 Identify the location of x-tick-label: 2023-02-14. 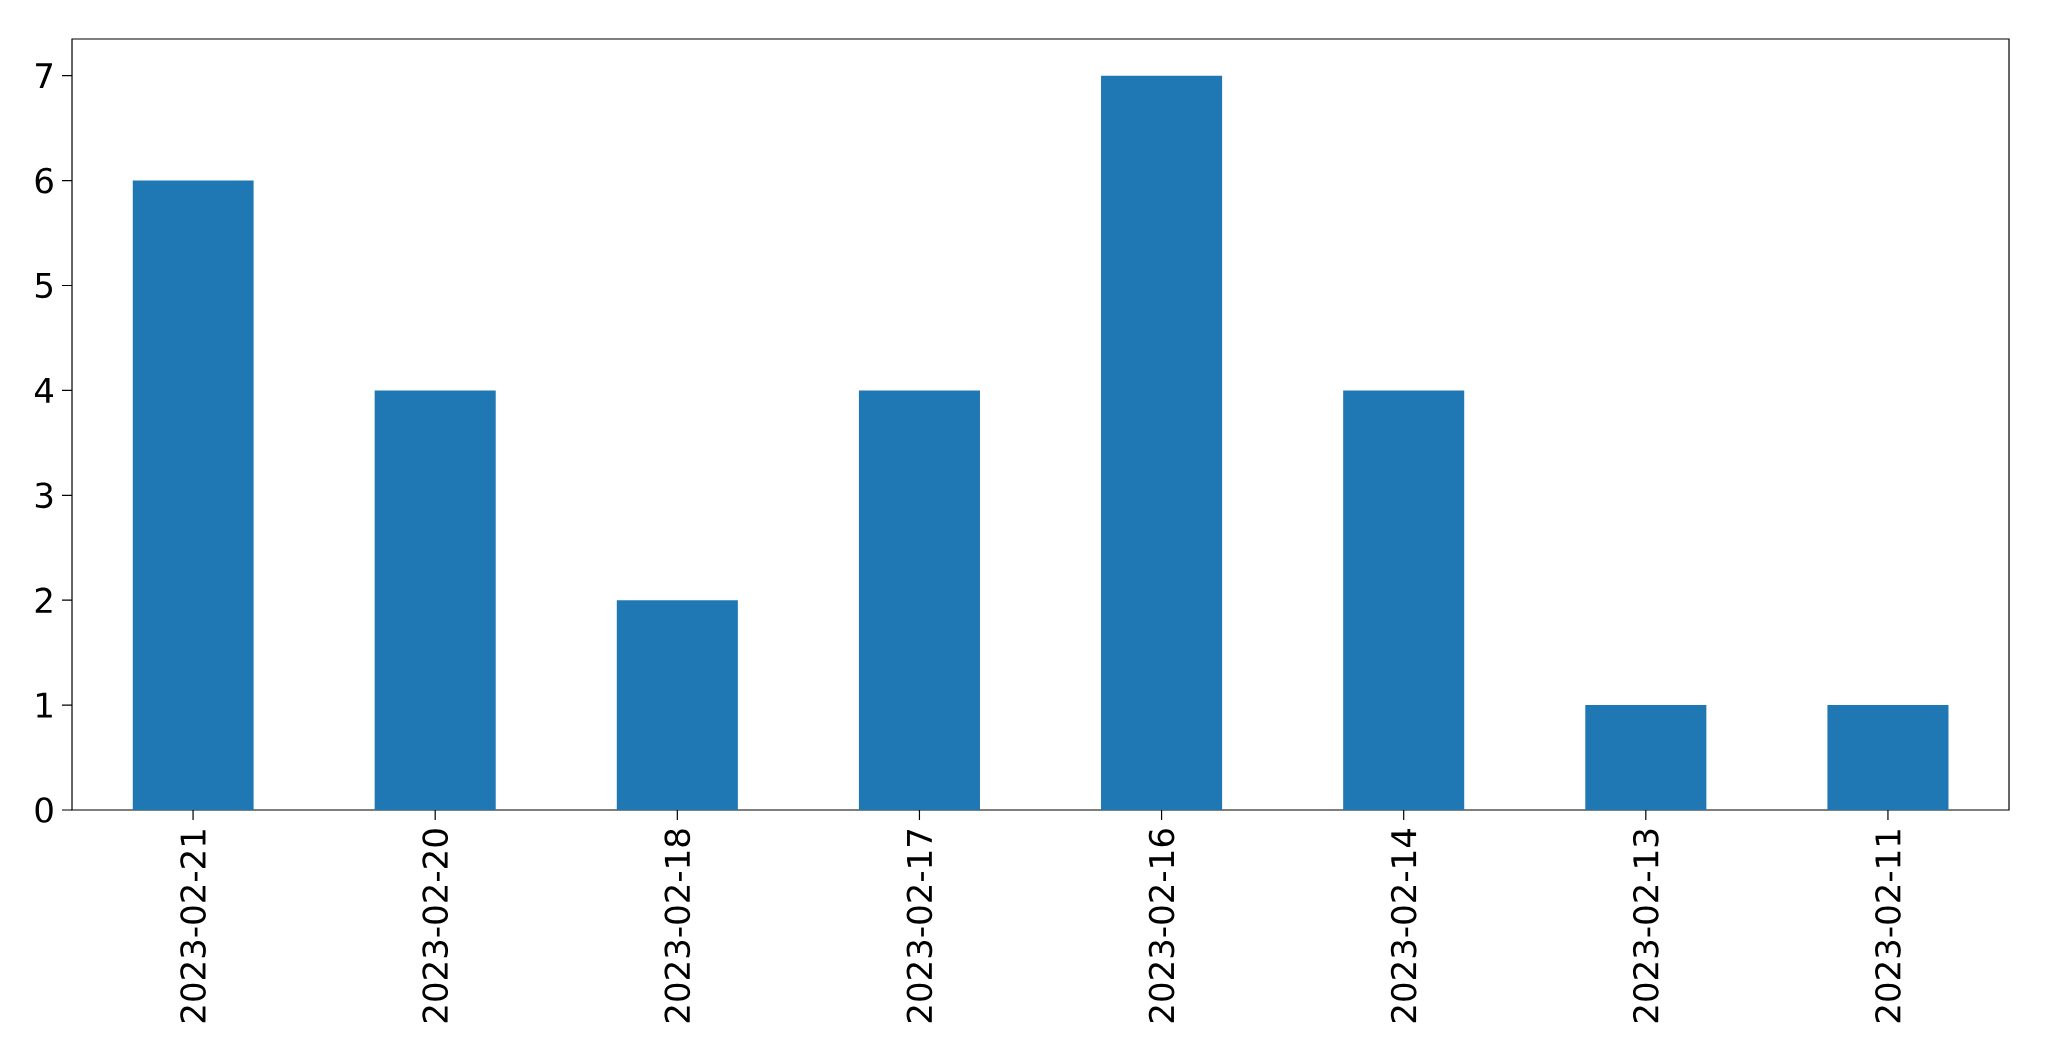
(1403, 926).